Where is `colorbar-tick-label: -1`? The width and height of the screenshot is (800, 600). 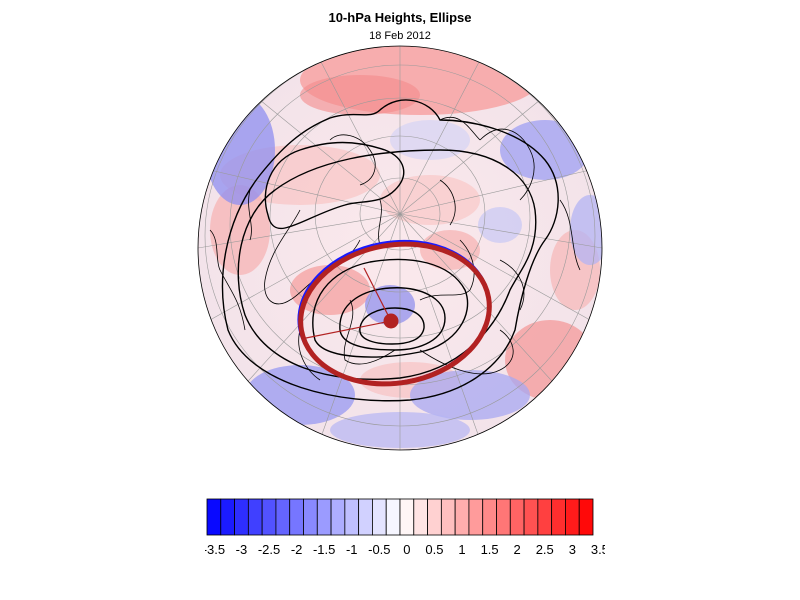 colorbar-tick-label: -1 is located at coordinates (352, 549).